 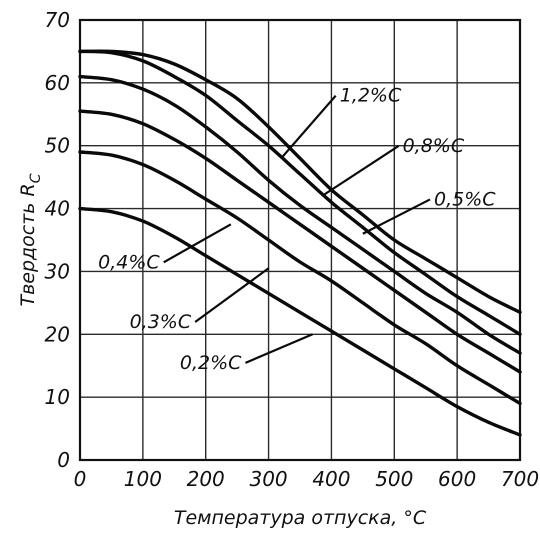 I want to click on y-tick-label: 10, so click(x=57, y=397).